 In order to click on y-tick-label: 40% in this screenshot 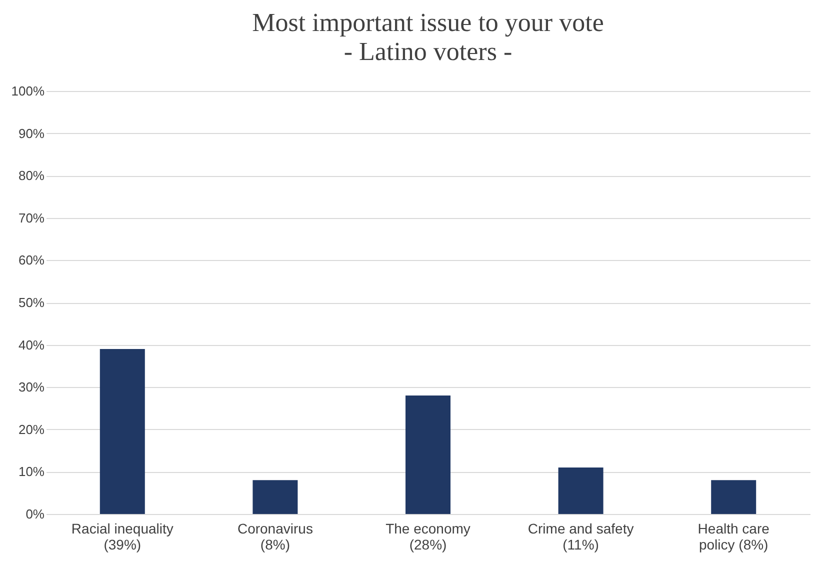, I will do `click(31, 344)`.